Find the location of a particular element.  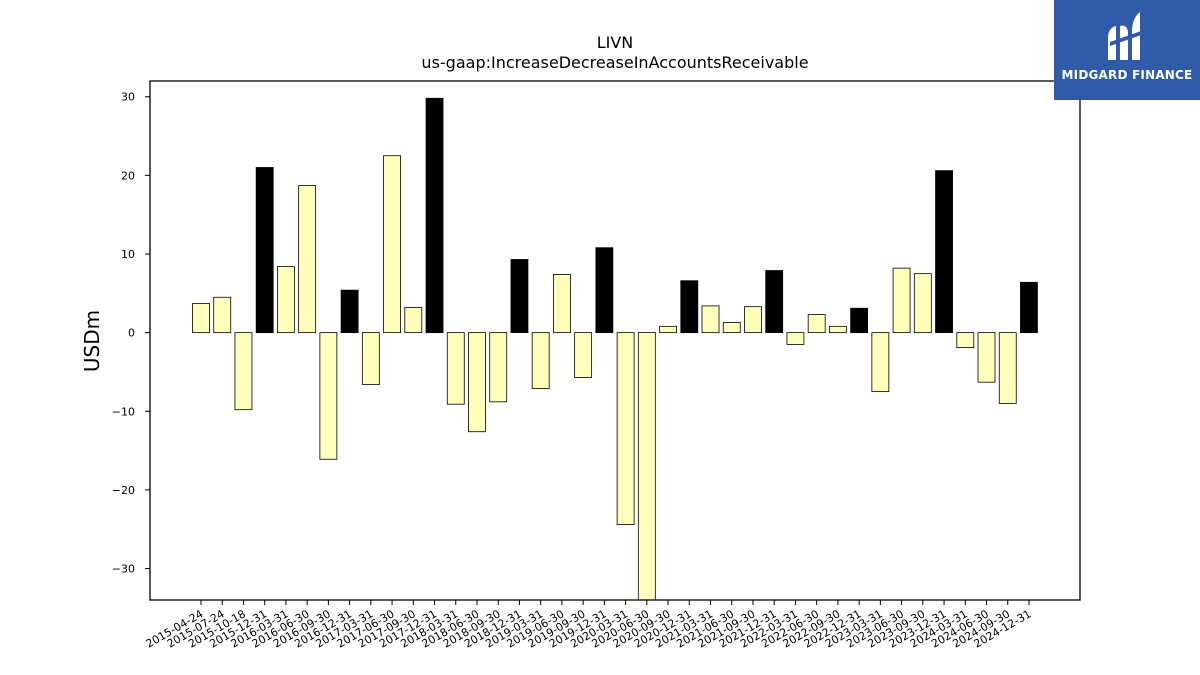

logo-text: MIDGARD FINANCE is located at coordinates (1127, 75).